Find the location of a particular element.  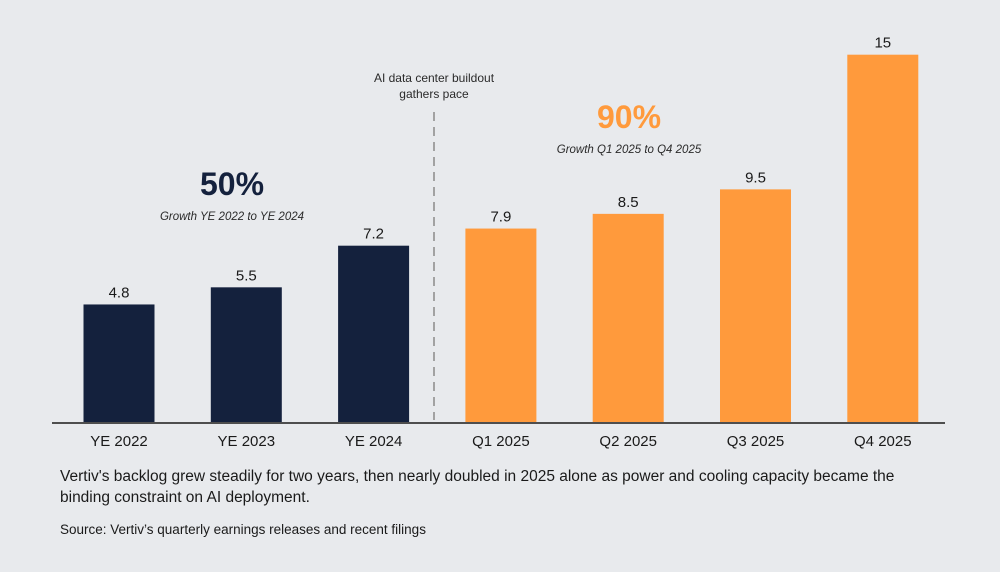

x-tick-label: Q2 2025 is located at coordinates (628, 441).